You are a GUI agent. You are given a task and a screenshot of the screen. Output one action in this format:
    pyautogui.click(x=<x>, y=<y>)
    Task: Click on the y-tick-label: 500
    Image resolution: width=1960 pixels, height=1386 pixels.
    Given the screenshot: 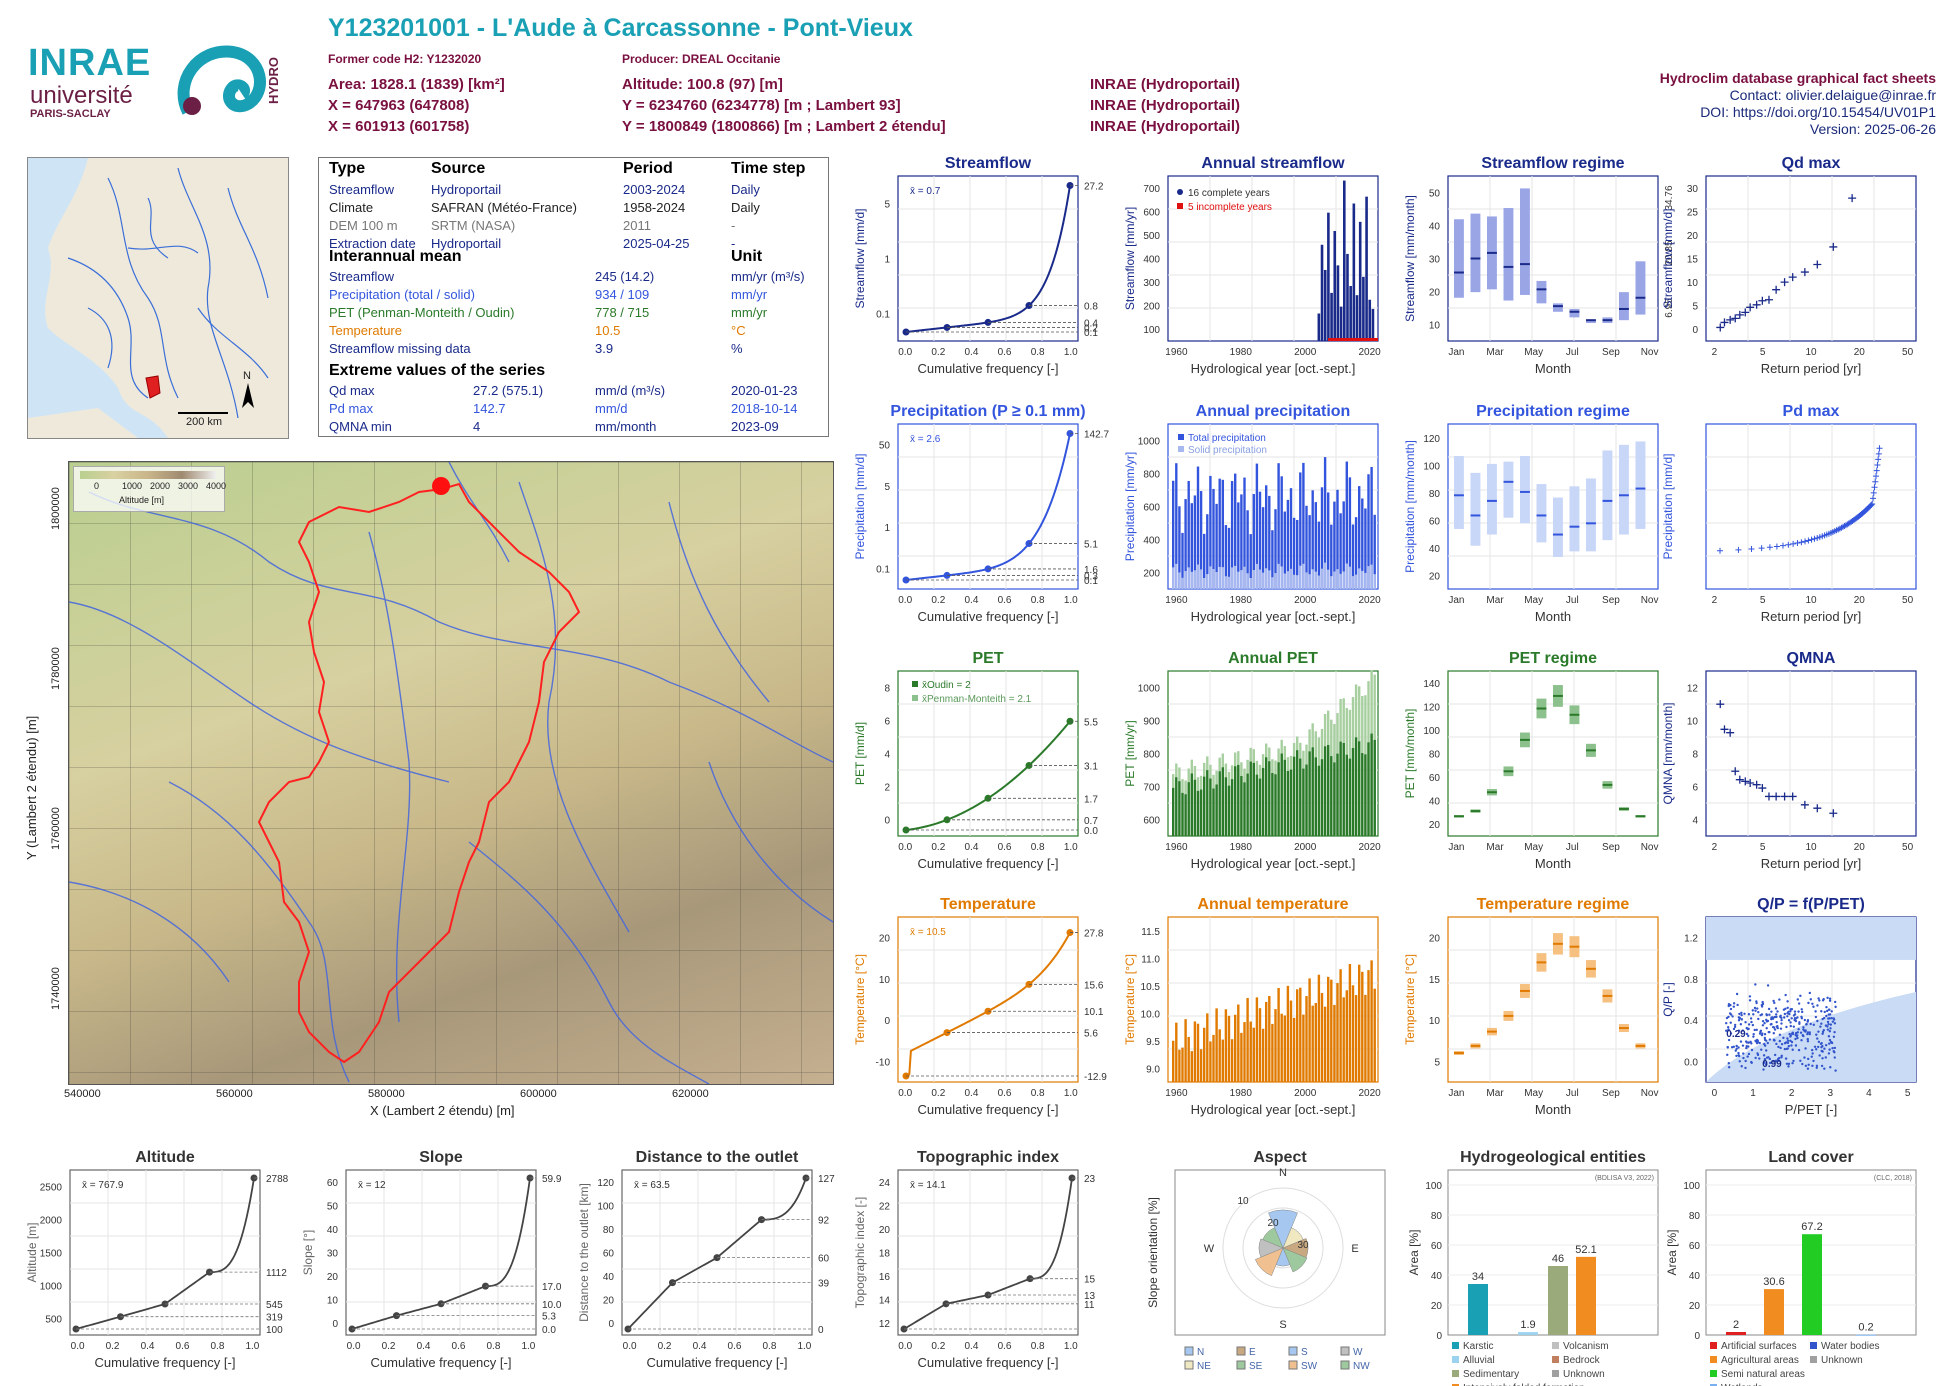 What is the action you would take?
    pyautogui.click(x=53, y=1320)
    